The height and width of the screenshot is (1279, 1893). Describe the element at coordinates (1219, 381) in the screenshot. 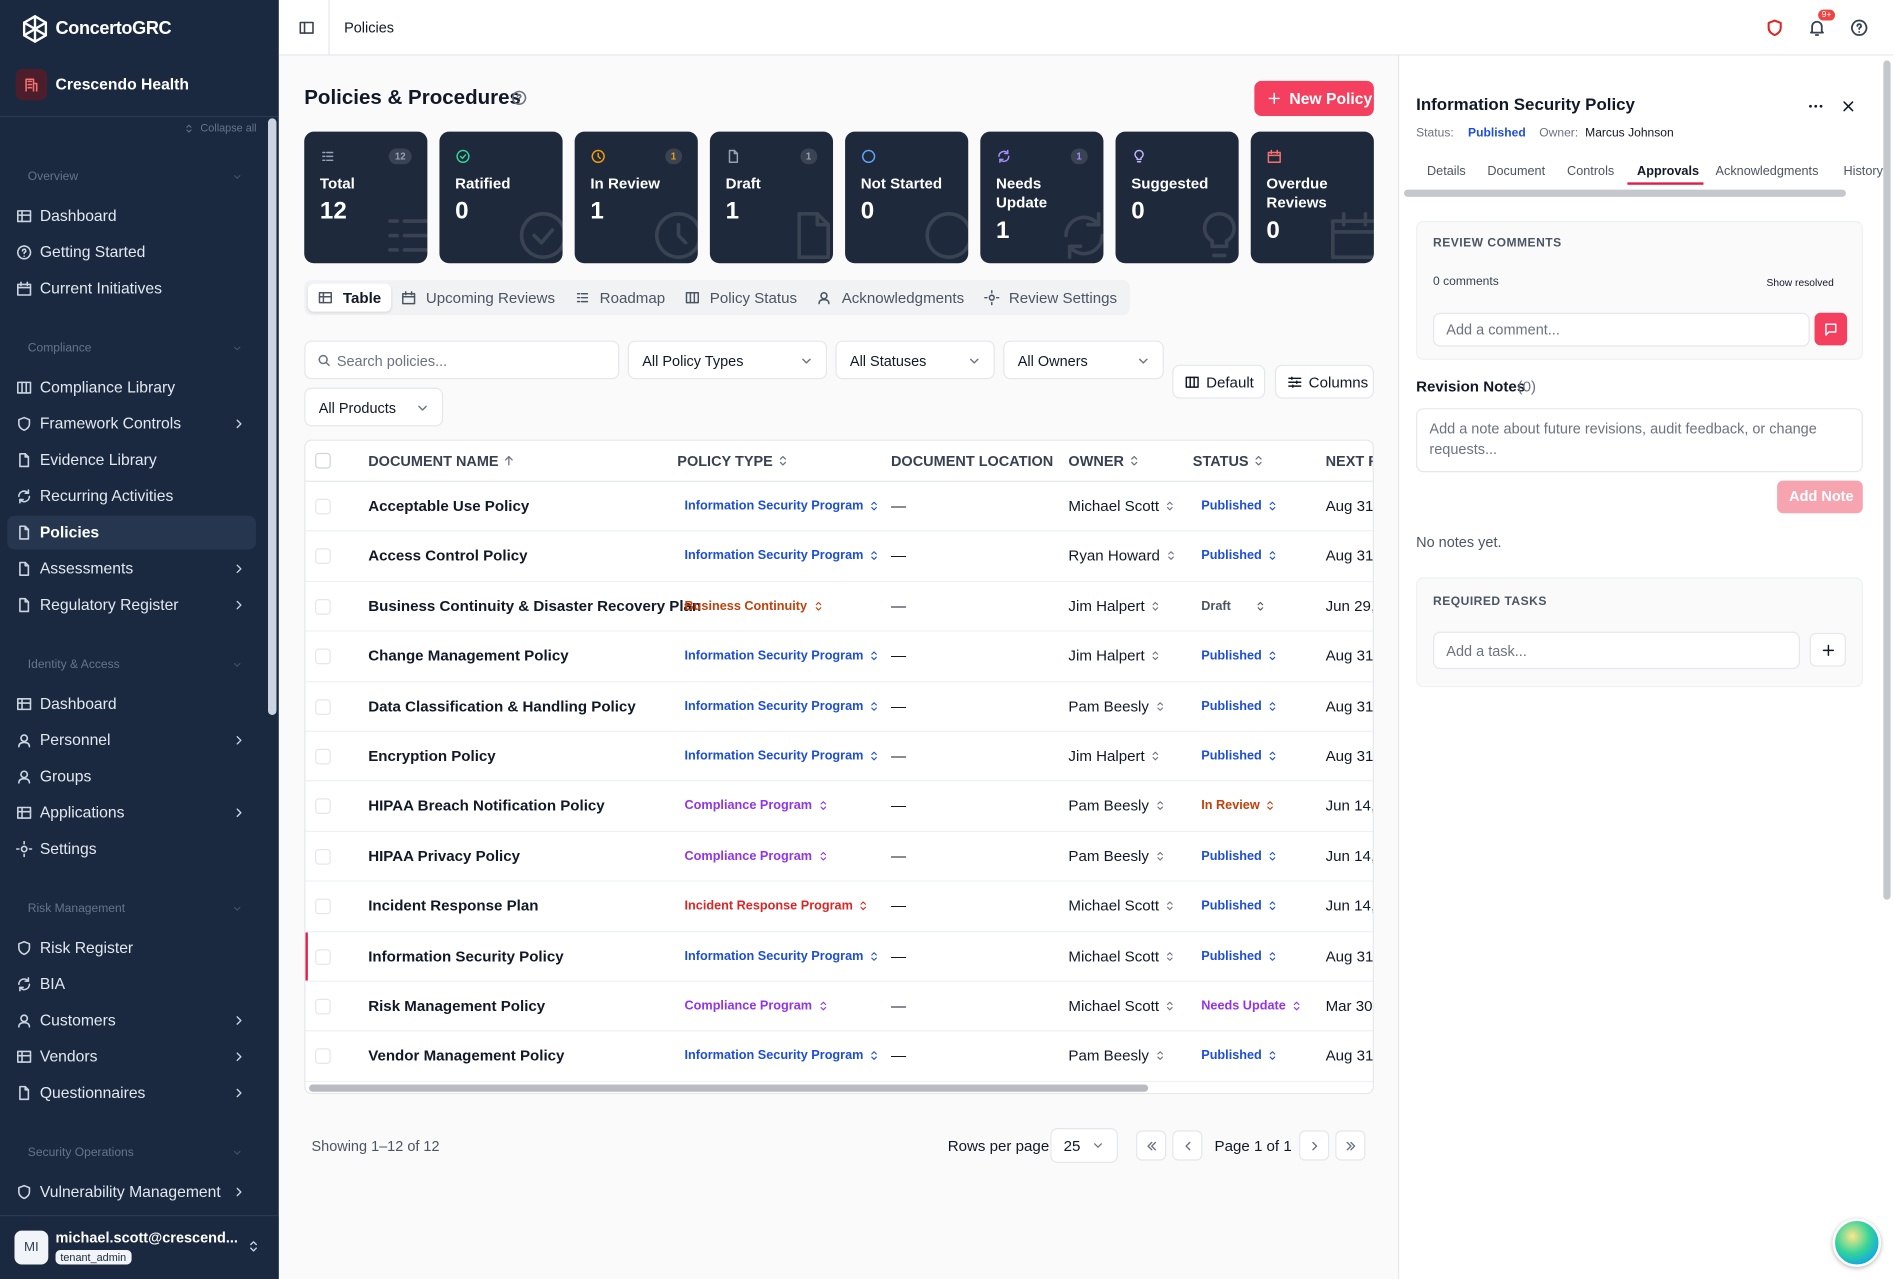

I see `toolbar-button: Default` at that location.